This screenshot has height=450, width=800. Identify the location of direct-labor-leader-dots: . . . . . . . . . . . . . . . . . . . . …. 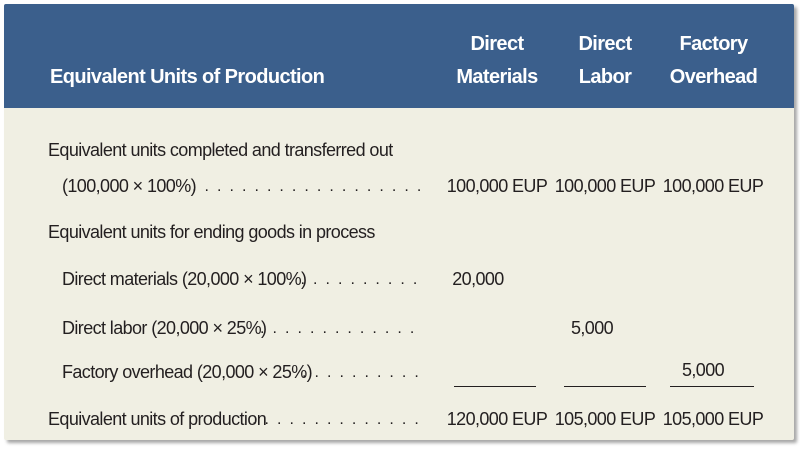
(341, 328).